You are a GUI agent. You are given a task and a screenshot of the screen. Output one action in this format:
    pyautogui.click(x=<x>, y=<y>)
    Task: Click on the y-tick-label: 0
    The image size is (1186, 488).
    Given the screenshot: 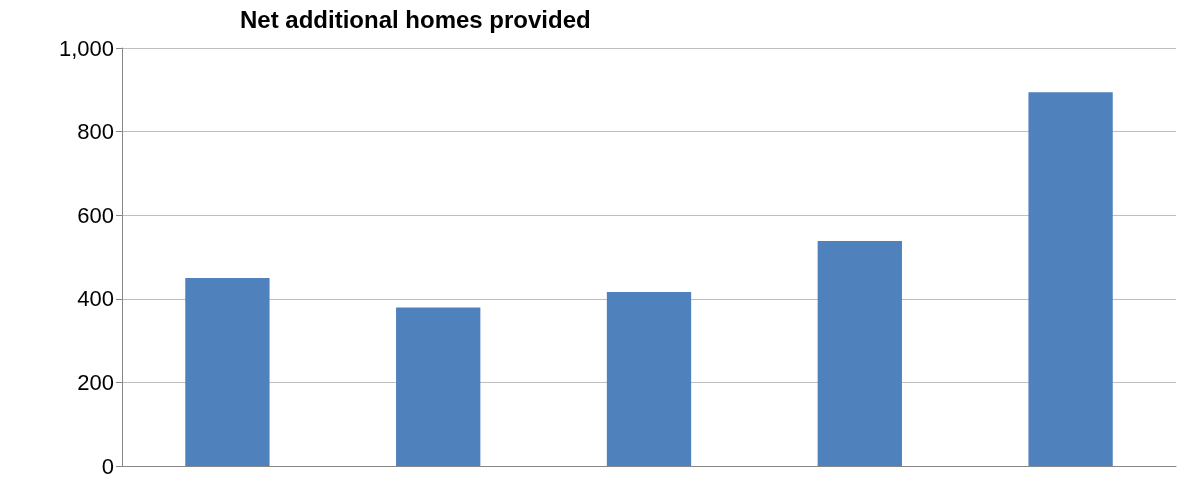 What is the action you would take?
    pyautogui.click(x=107, y=466)
    